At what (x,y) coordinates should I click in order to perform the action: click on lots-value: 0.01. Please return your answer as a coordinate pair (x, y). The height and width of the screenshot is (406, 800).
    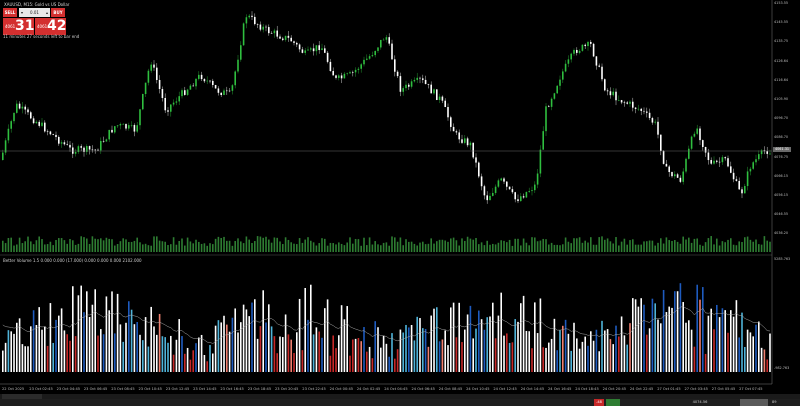
    Looking at the image, I should click on (34, 12).